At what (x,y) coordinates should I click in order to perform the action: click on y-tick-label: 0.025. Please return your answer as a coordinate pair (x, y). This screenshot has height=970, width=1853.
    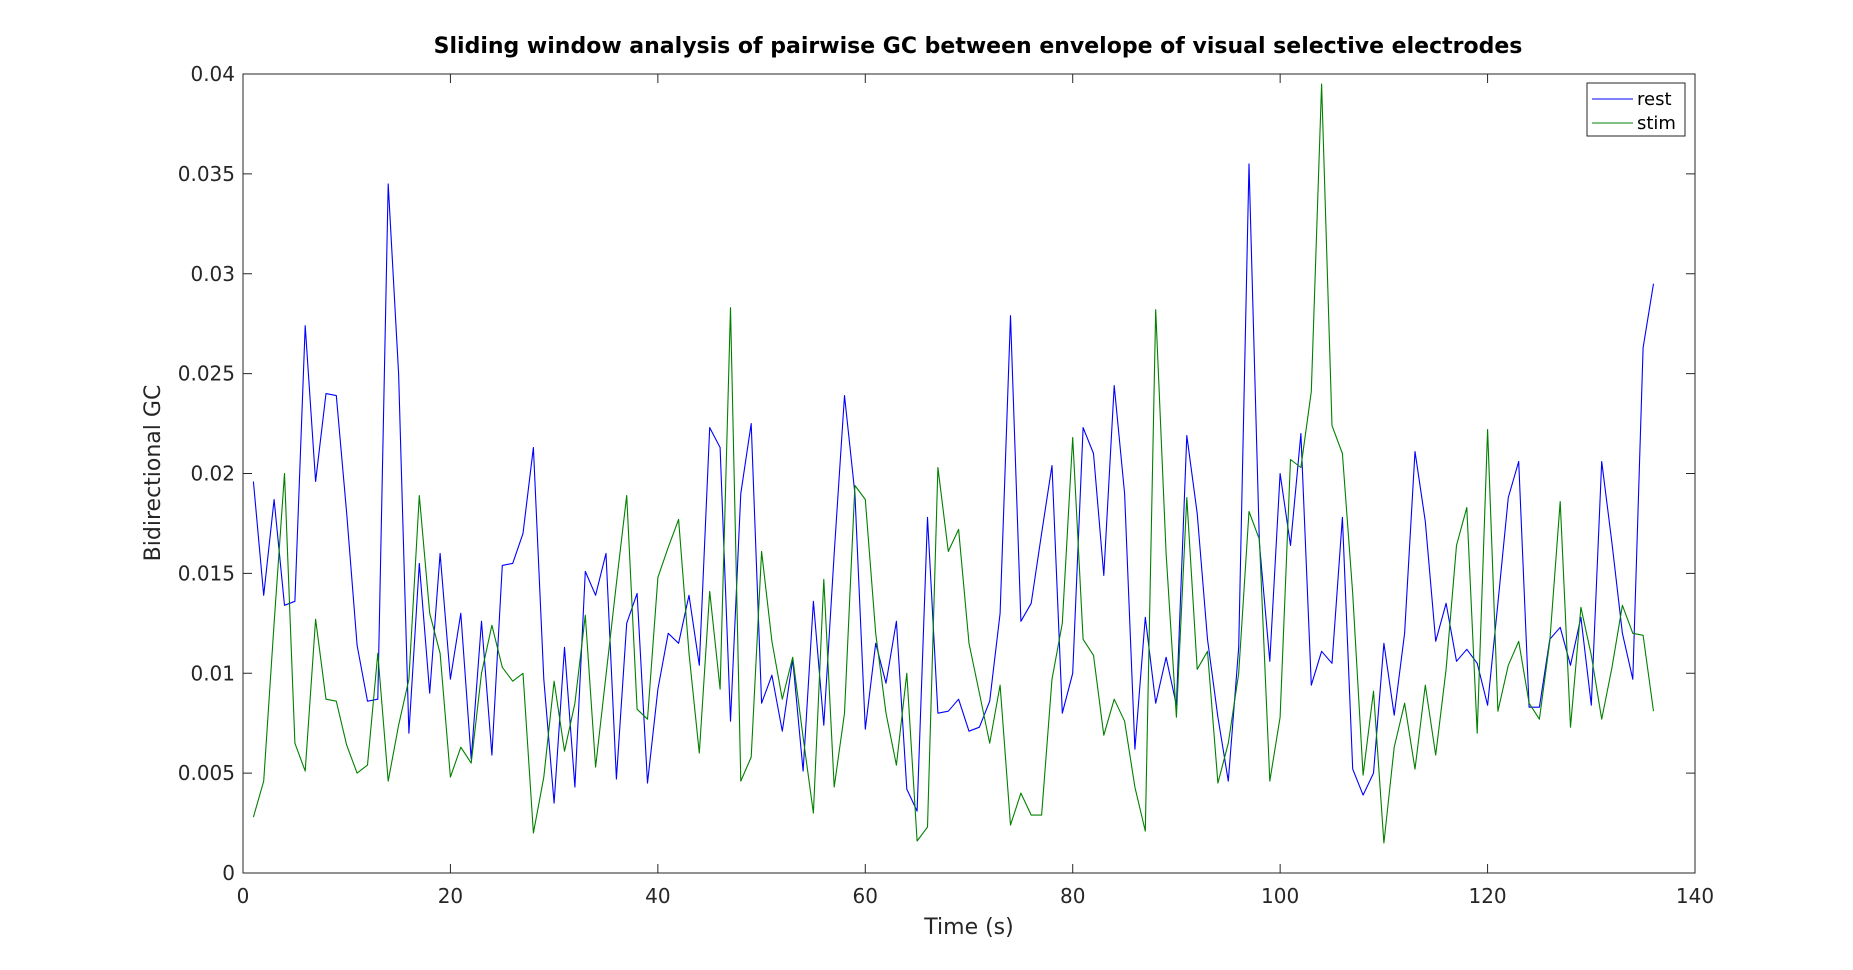
    Looking at the image, I should click on (206, 374).